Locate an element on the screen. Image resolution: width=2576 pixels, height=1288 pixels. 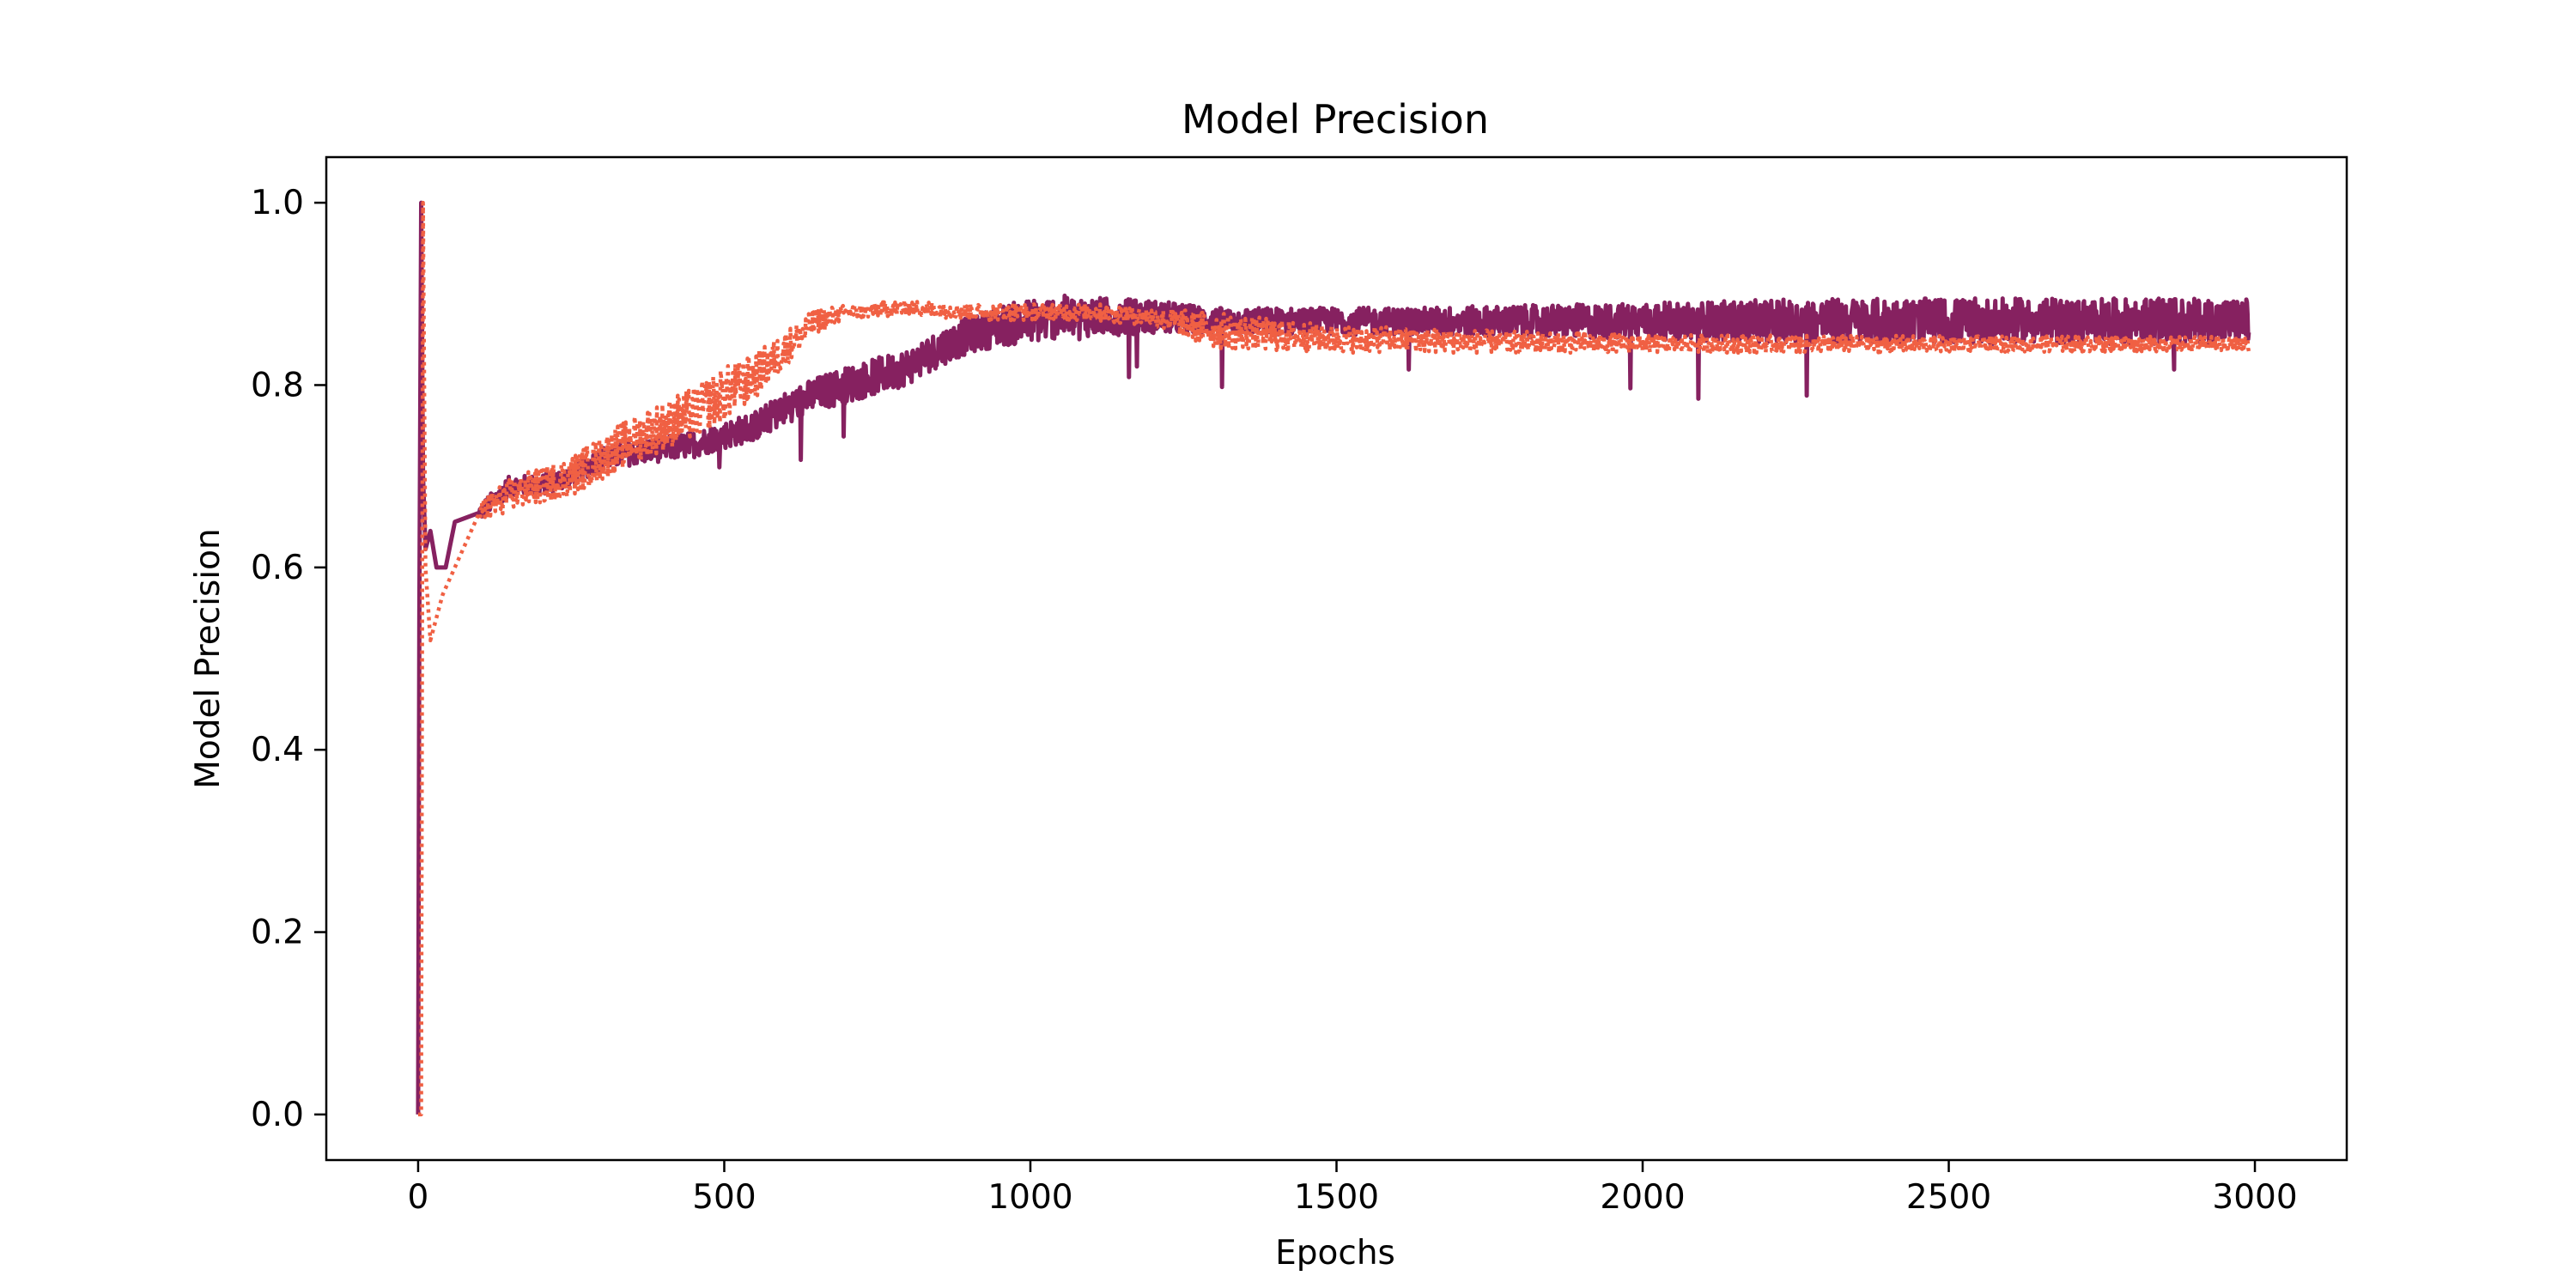
x-tick-label: 2500 is located at coordinates (1948, 1197).